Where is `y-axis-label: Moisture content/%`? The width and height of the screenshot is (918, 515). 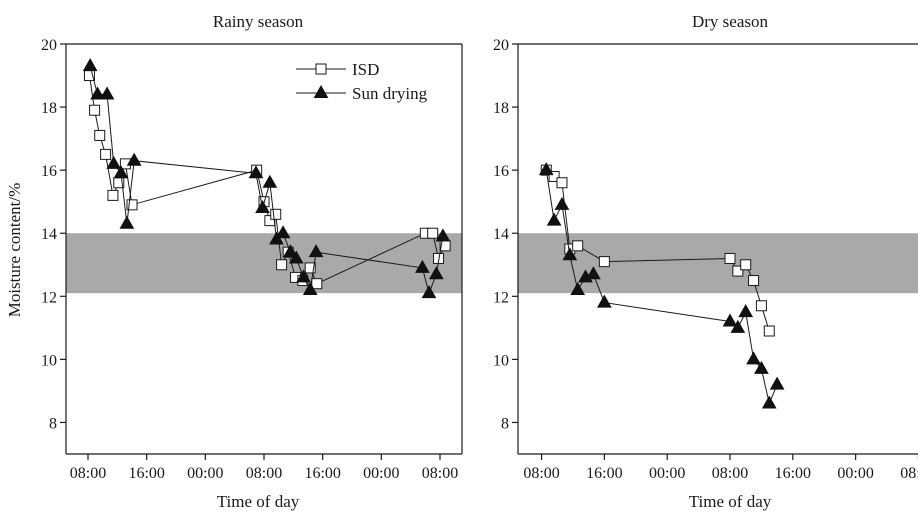
y-axis-label: Moisture content/% is located at coordinates (14, 250).